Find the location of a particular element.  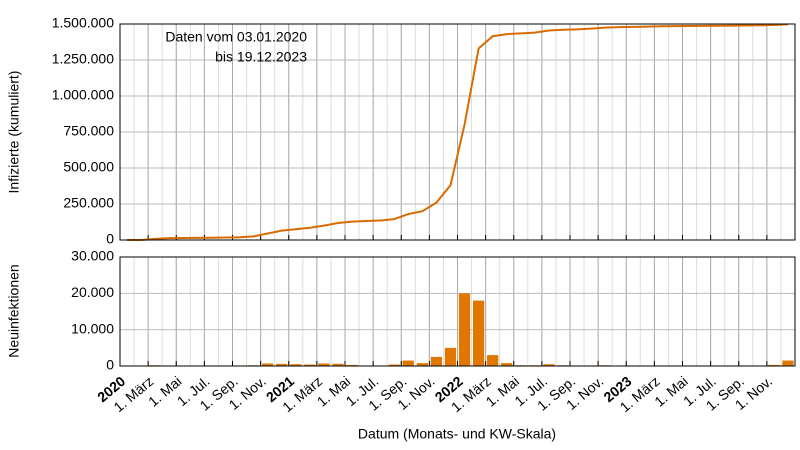

annotation: bis 19.12.2023 is located at coordinates (261, 57).